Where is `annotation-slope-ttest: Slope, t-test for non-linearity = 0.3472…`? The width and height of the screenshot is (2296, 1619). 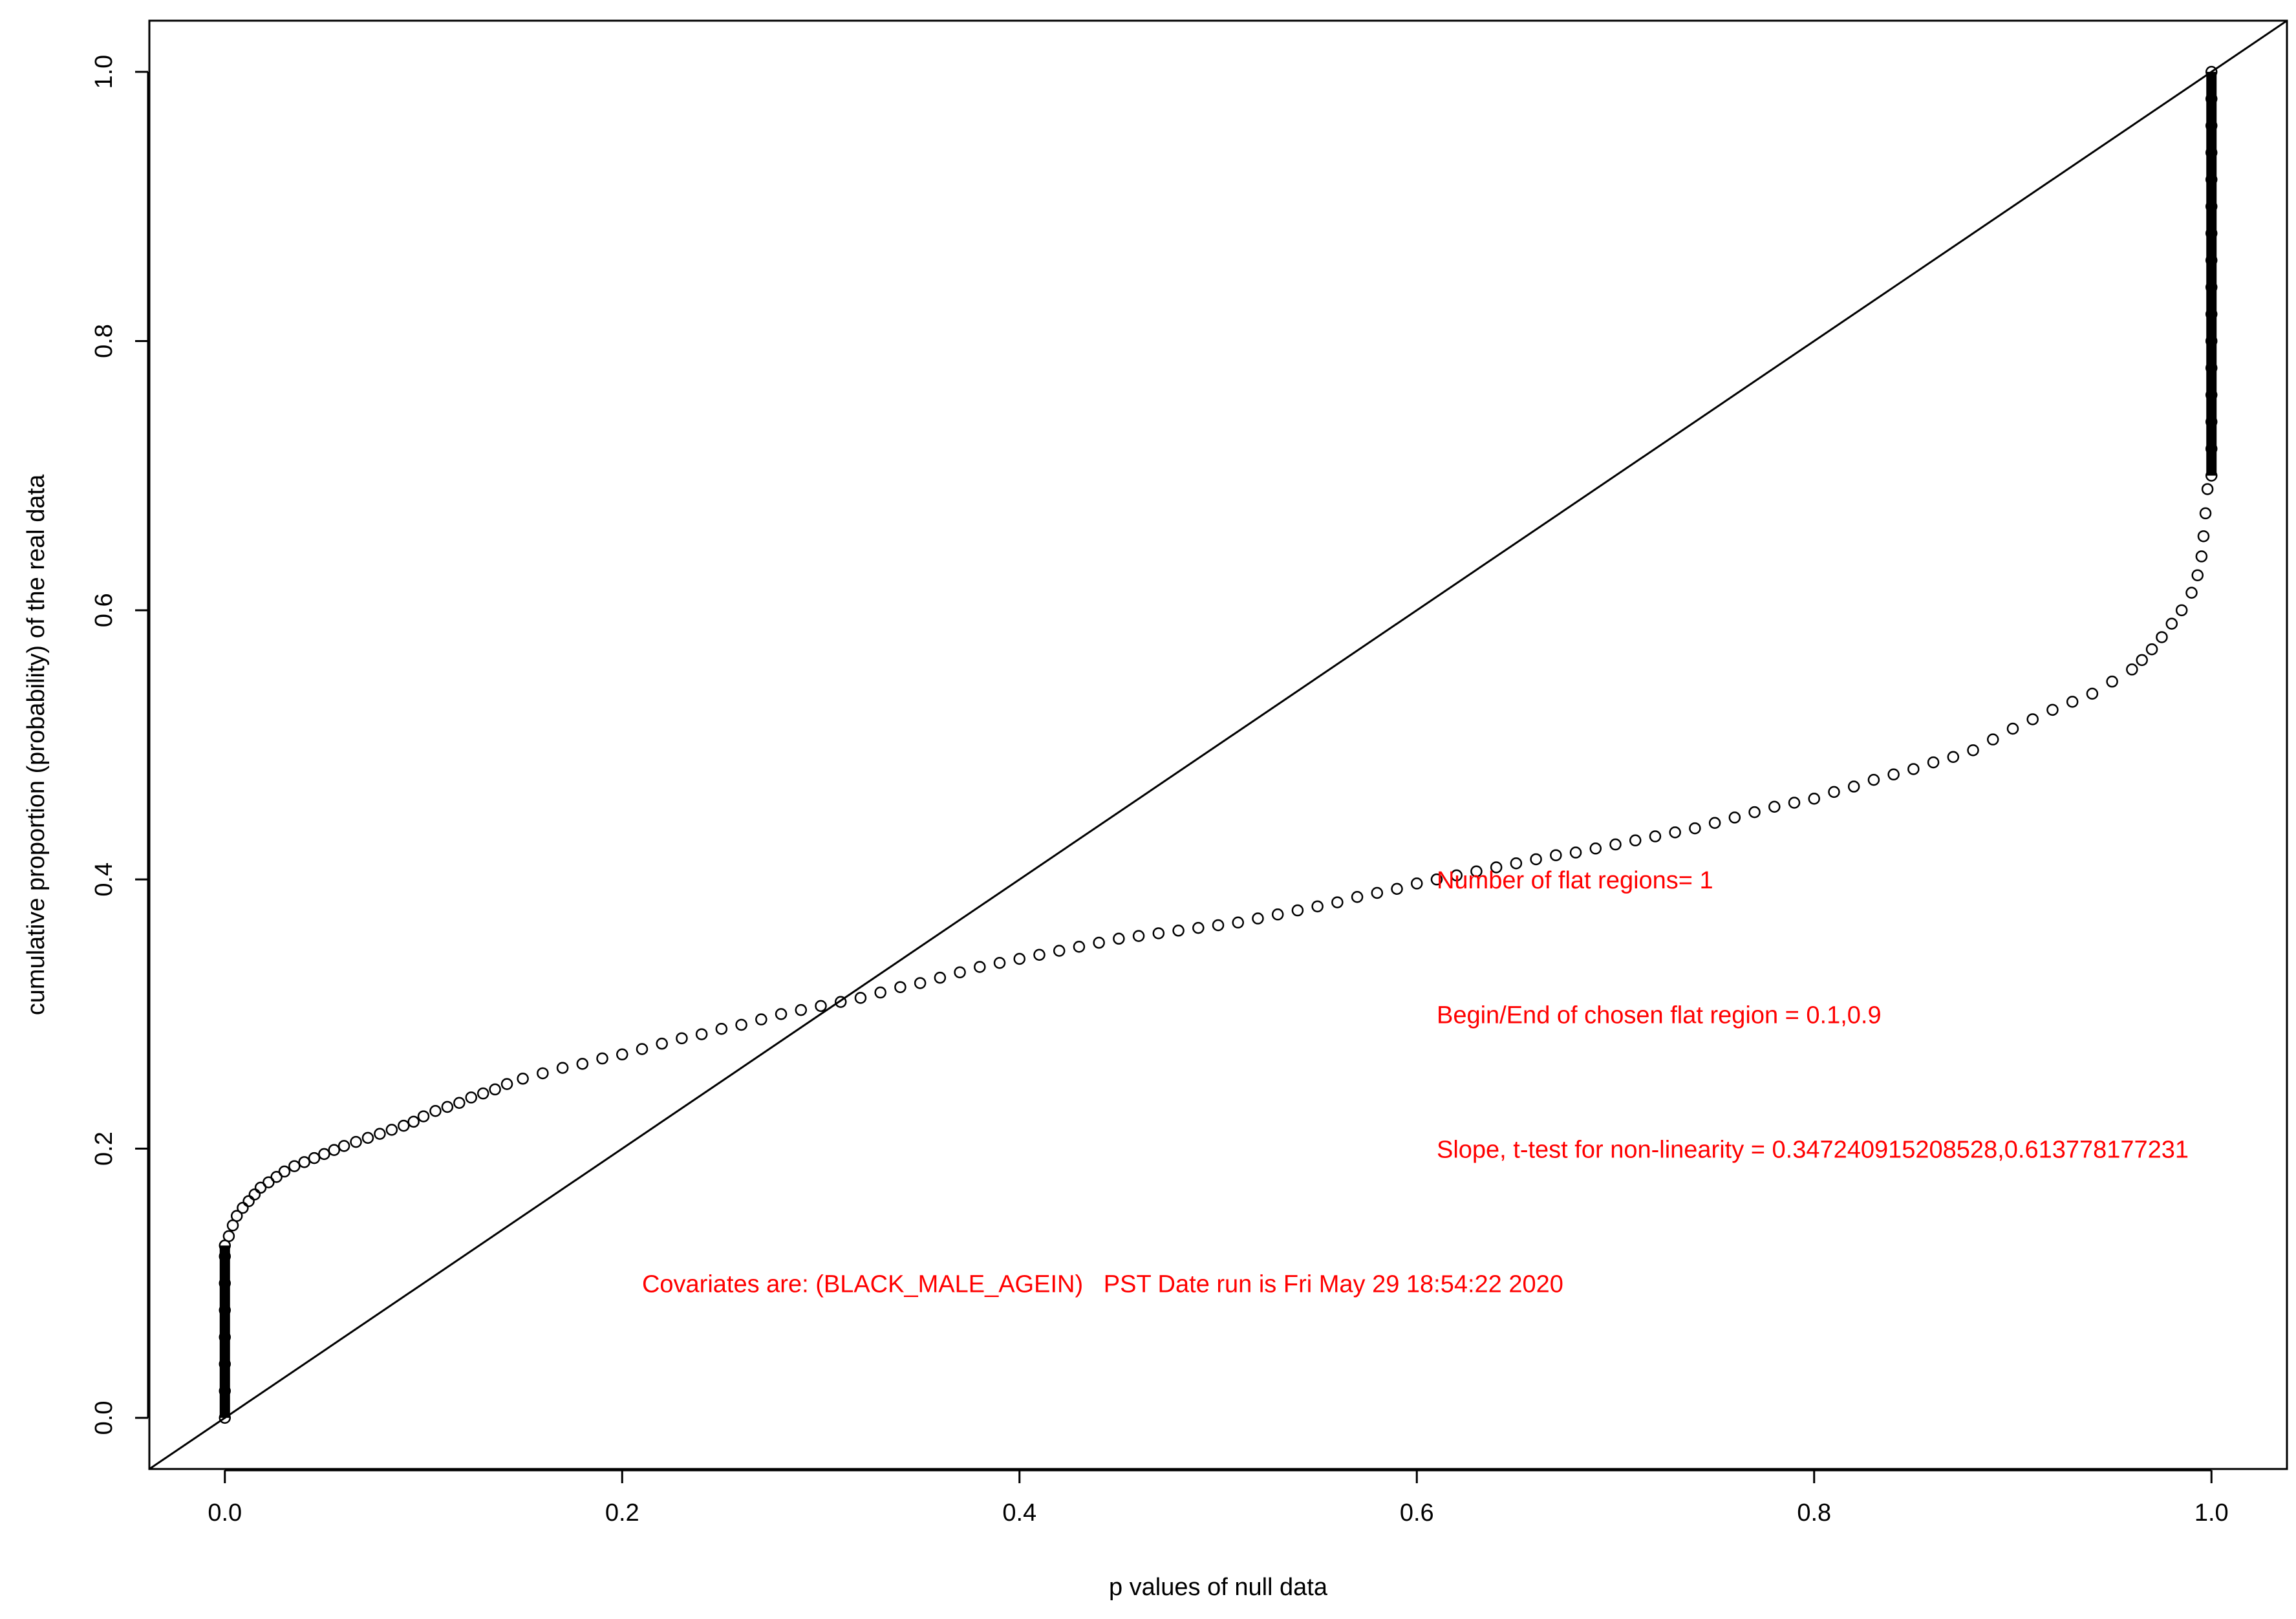 annotation-slope-ttest: Slope, t-test for non-linearity = 0.3472… is located at coordinates (1813, 1150).